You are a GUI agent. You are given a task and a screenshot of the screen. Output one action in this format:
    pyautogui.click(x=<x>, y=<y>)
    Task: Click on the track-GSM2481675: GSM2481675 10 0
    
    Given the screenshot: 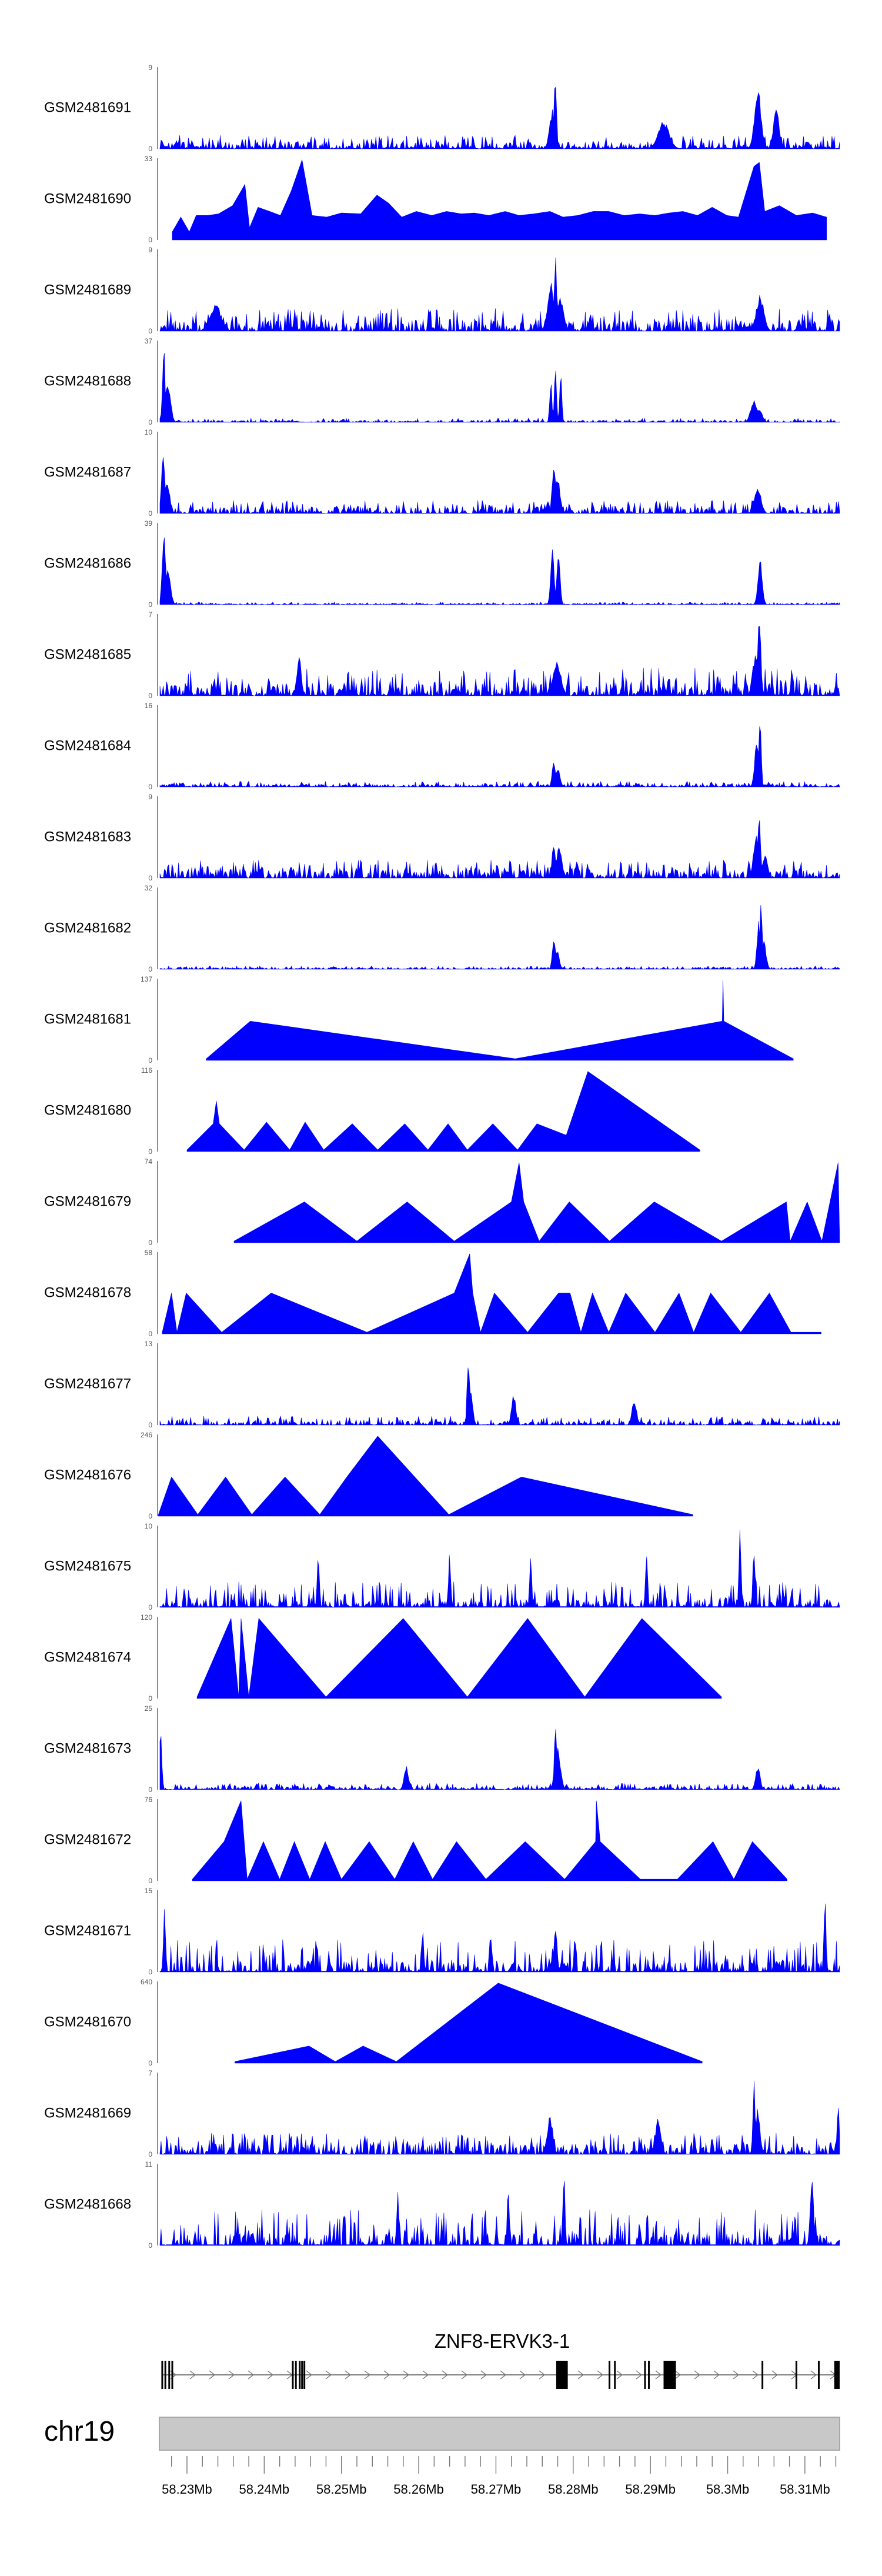 What is the action you would take?
    pyautogui.click(x=442, y=1566)
    